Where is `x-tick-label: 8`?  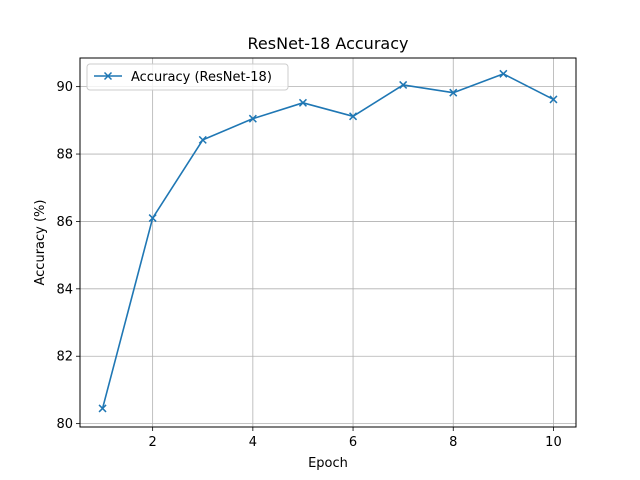 x-tick-label: 8 is located at coordinates (453, 442).